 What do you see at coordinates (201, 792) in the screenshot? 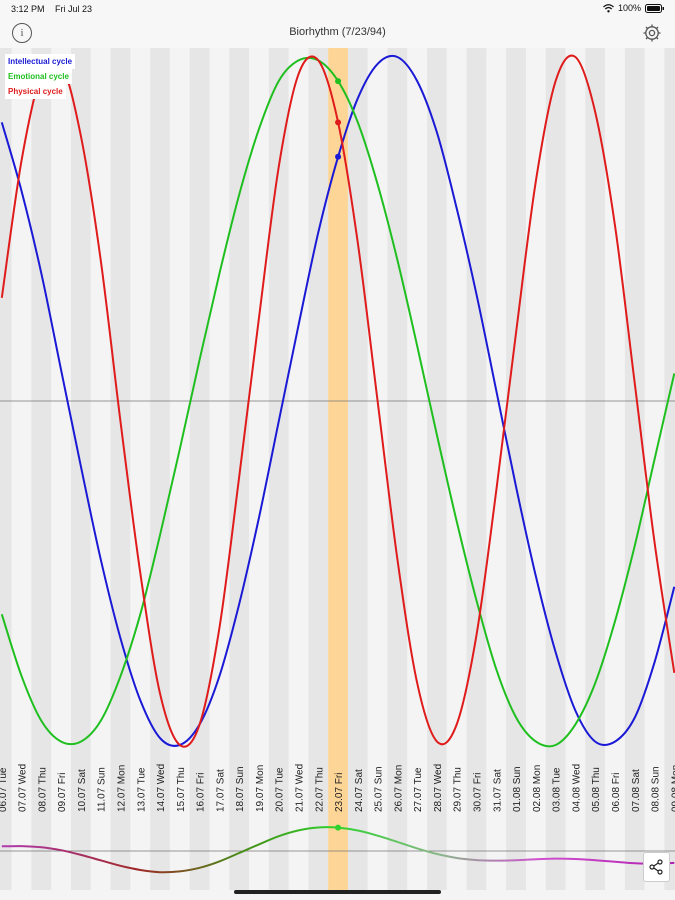
I see `date-label: 16.07 Fri` at bounding box center [201, 792].